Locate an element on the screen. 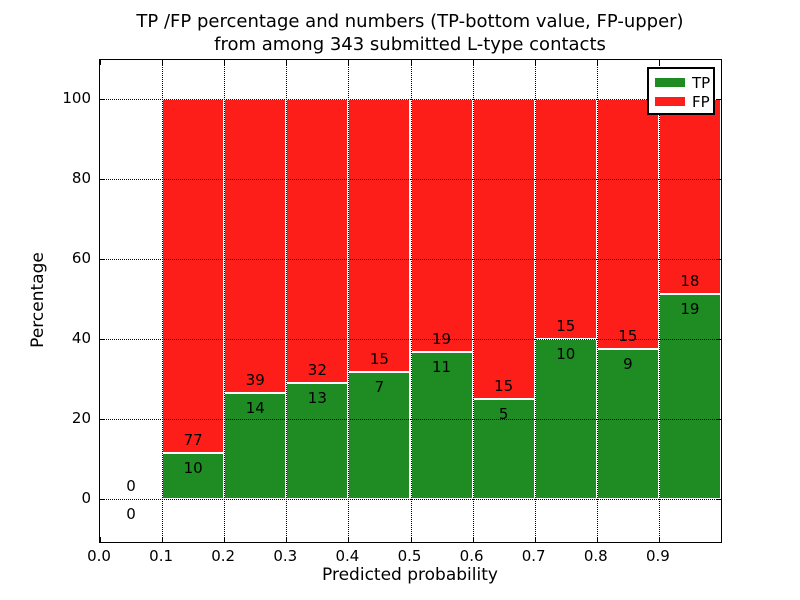 This screenshot has width=800, height=600. y-tick-label: 40 is located at coordinates (81, 338).